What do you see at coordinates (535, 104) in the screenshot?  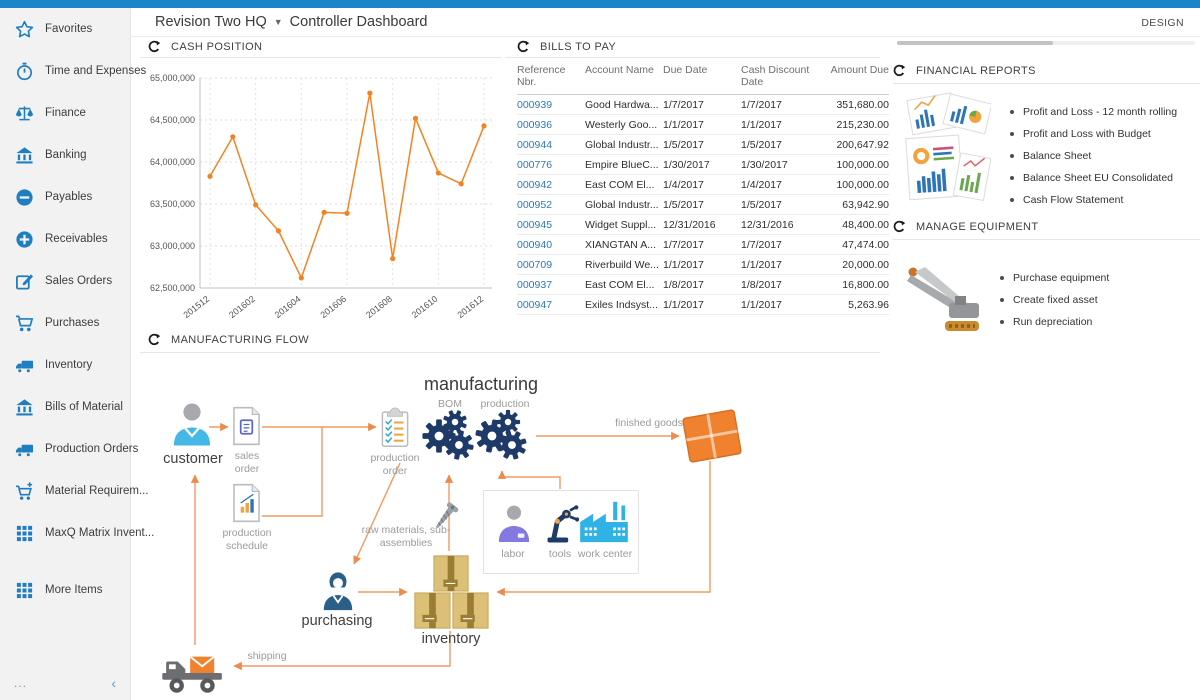 I see `reference-link: 000939` at bounding box center [535, 104].